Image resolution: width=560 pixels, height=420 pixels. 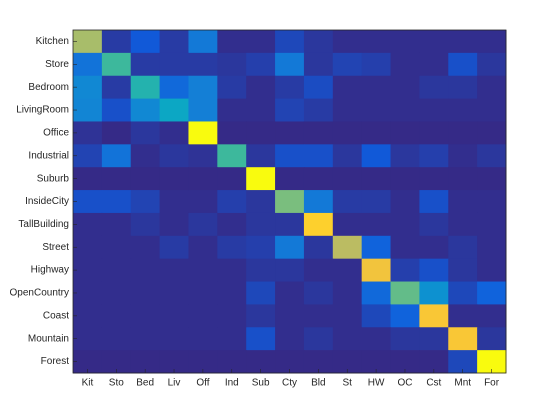 I want to click on x-tick-label: Cst, so click(x=433, y=383).